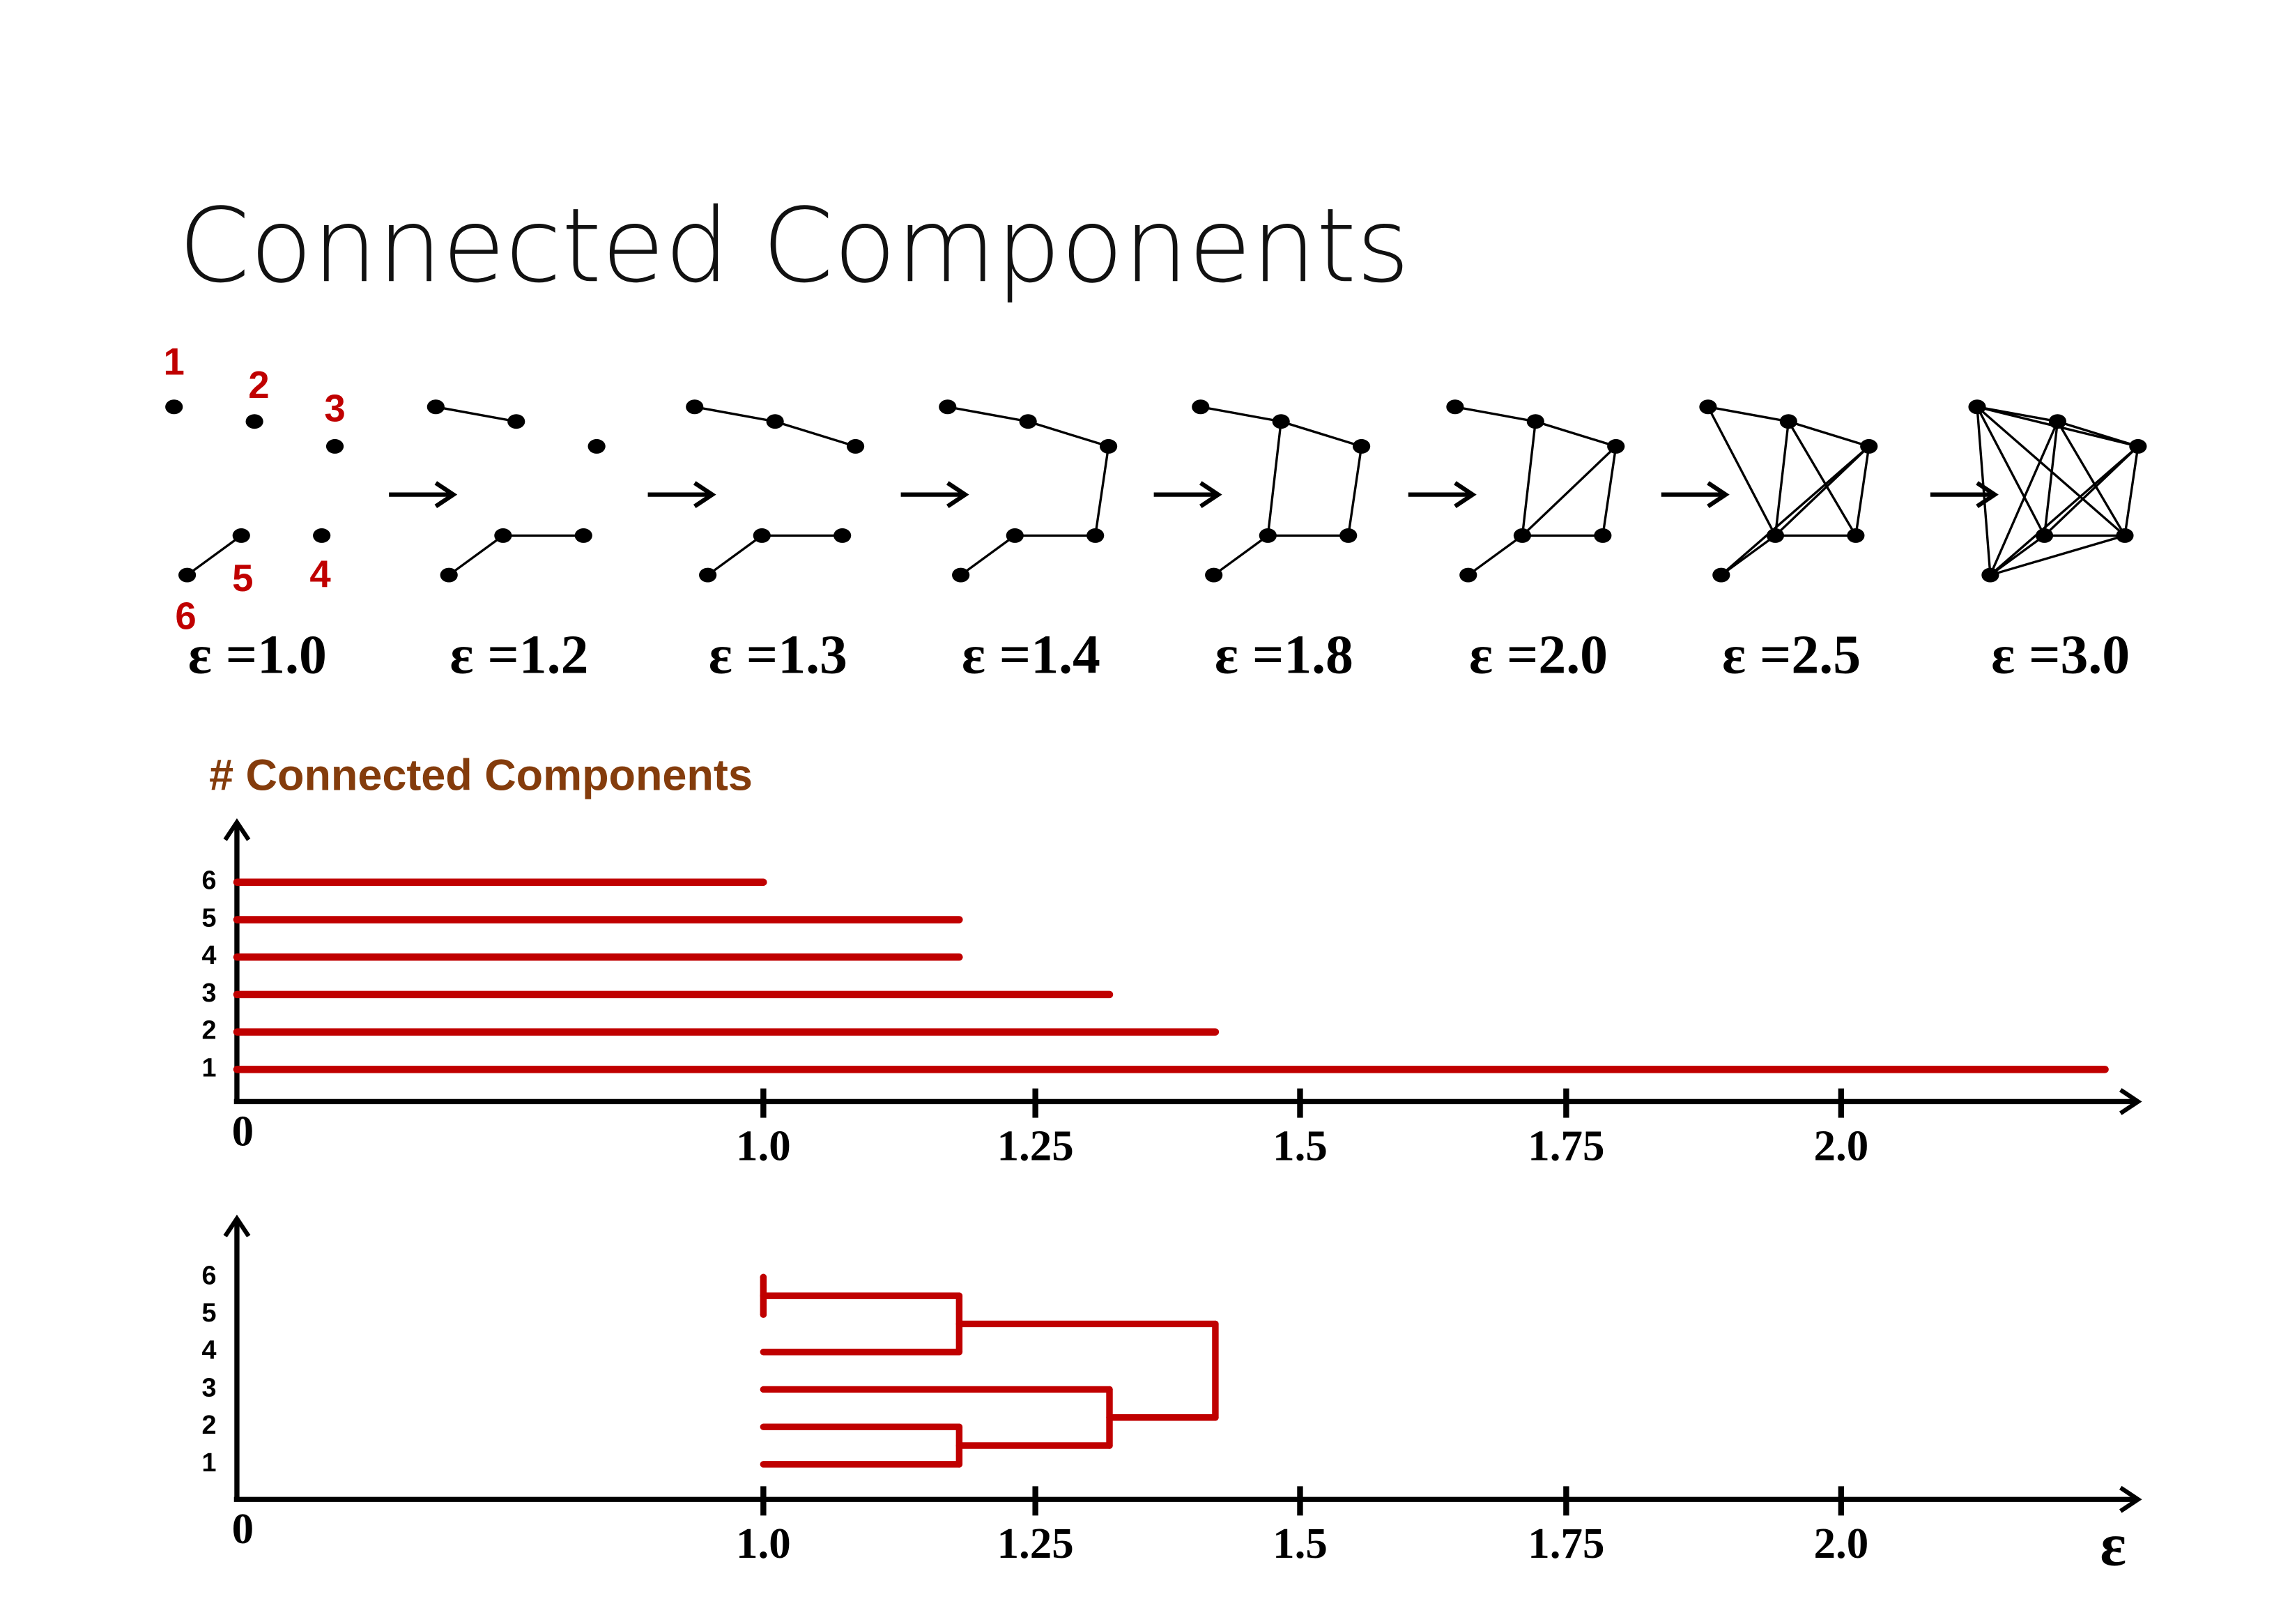  I want to click on y-tick-label: 4, so click(209, 1350).